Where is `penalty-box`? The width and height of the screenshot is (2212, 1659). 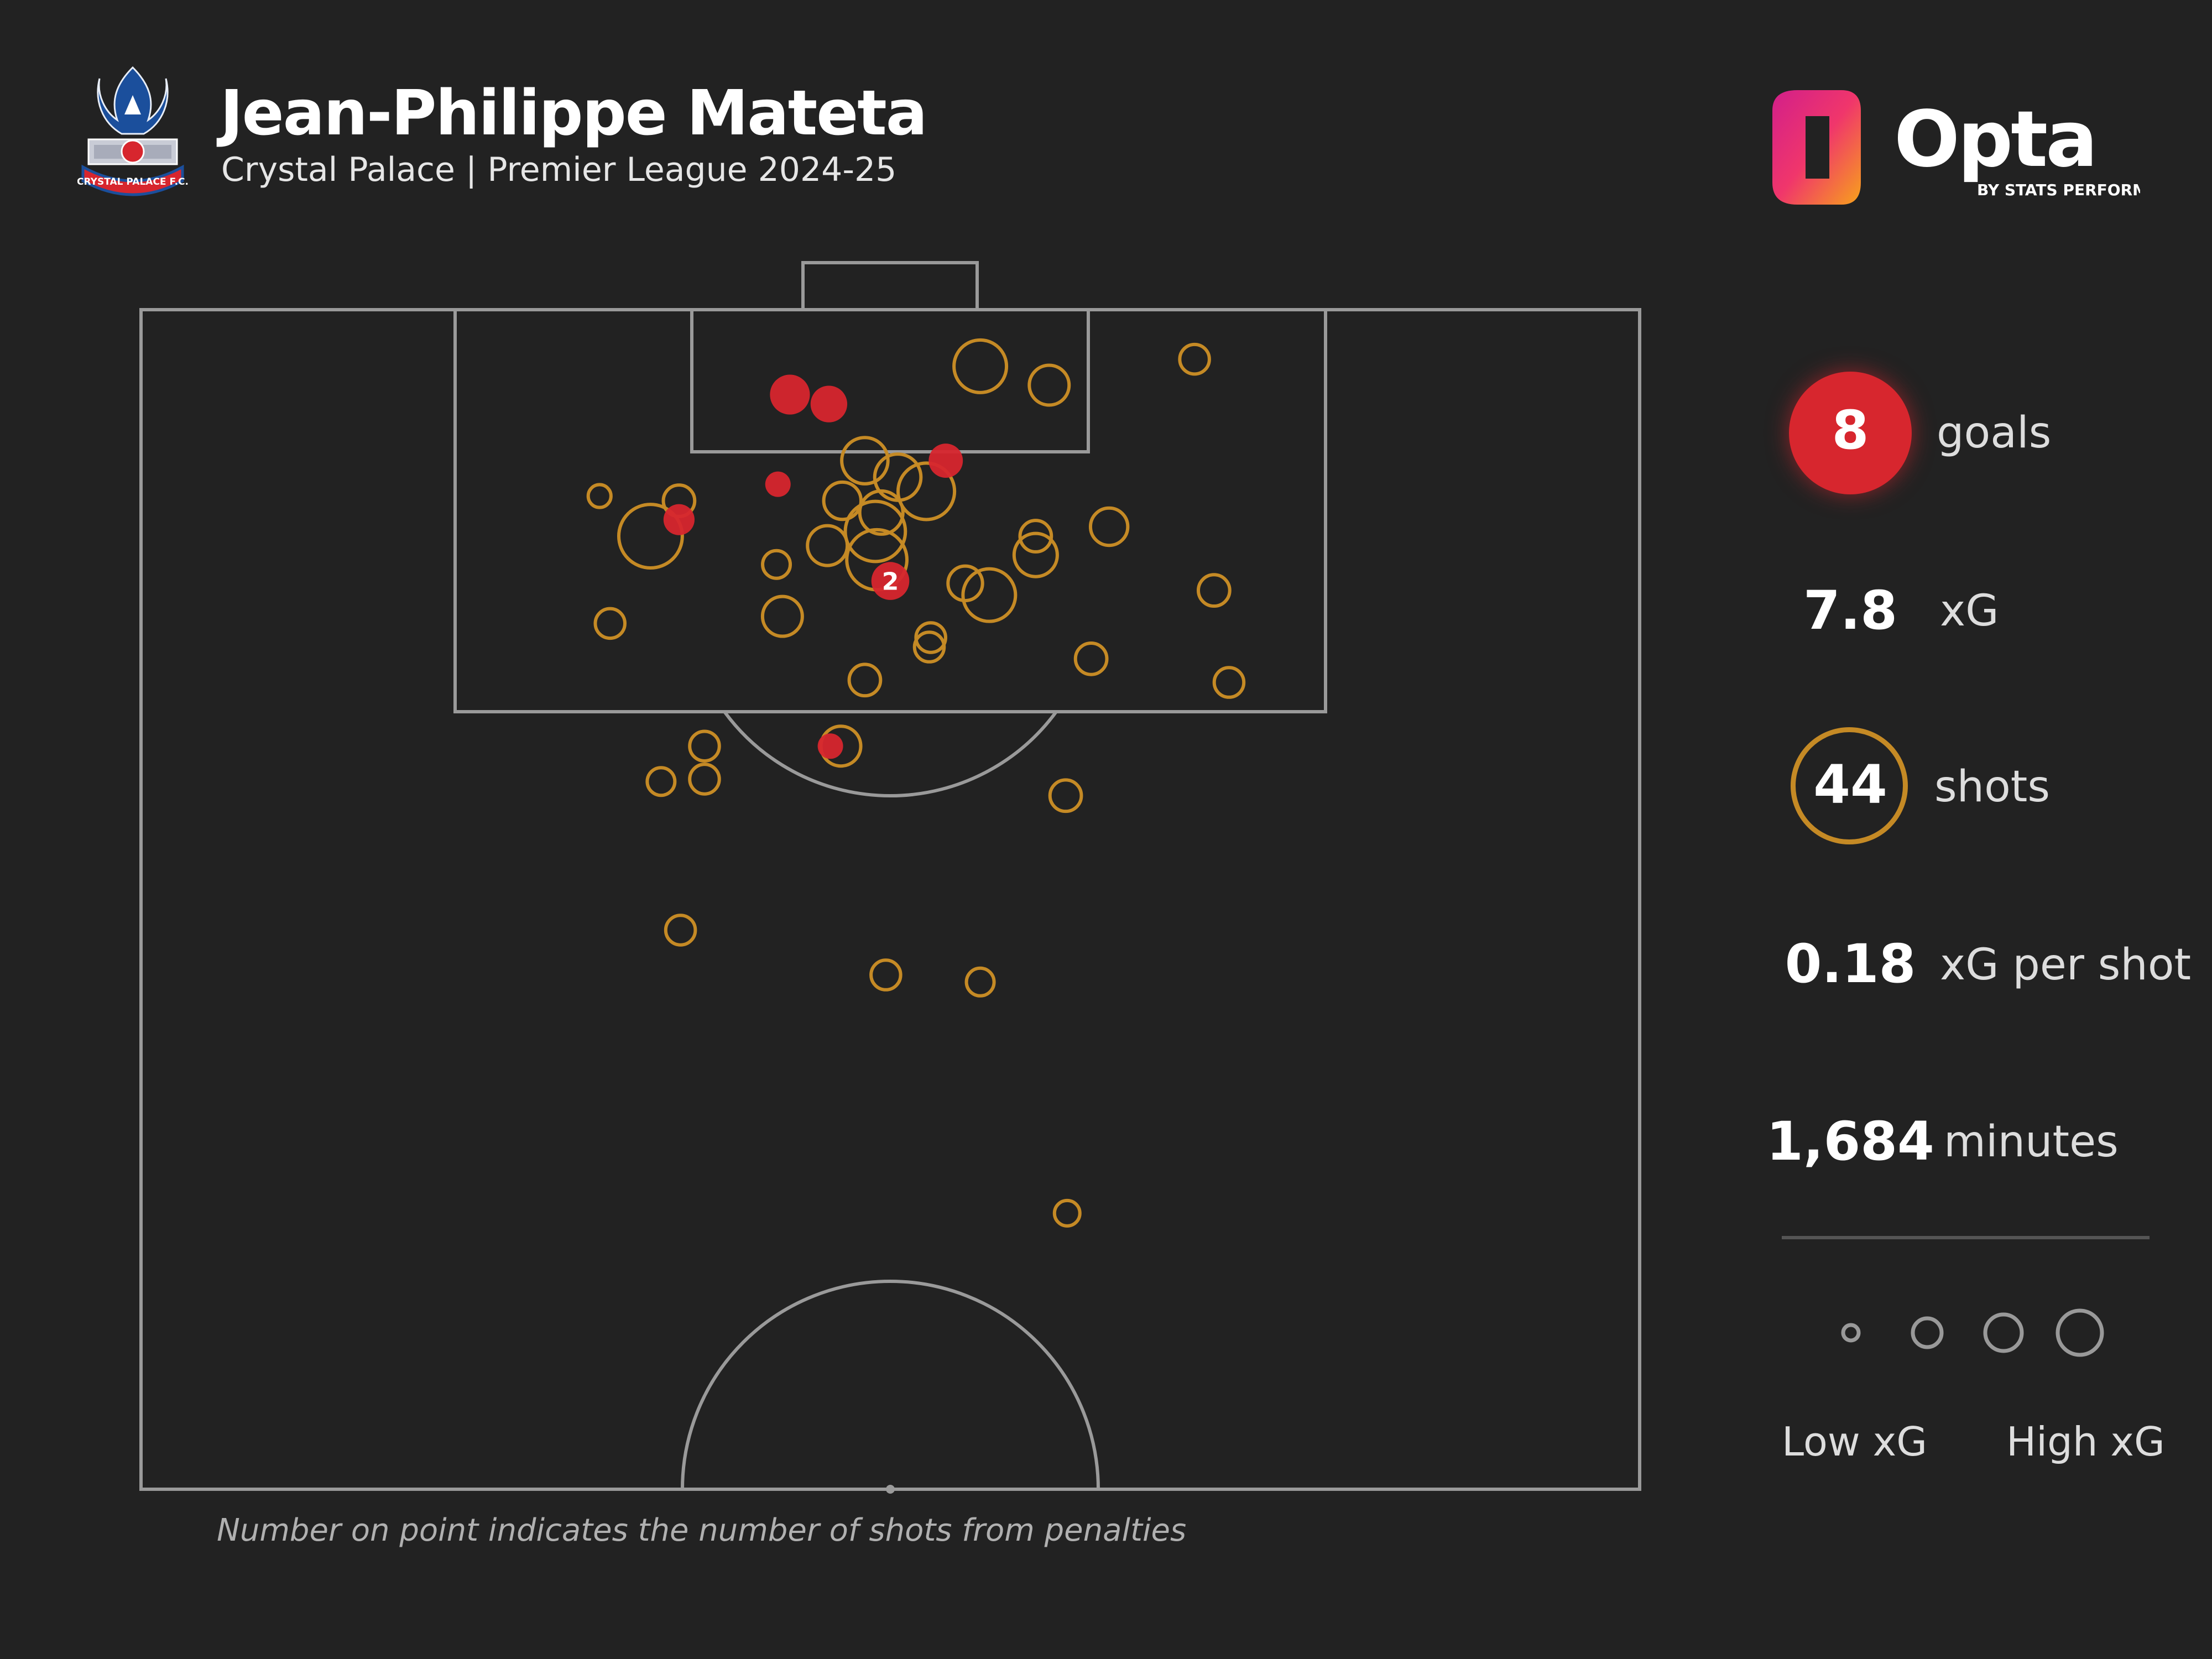
penalty-box is located at coordinates (890, 511).